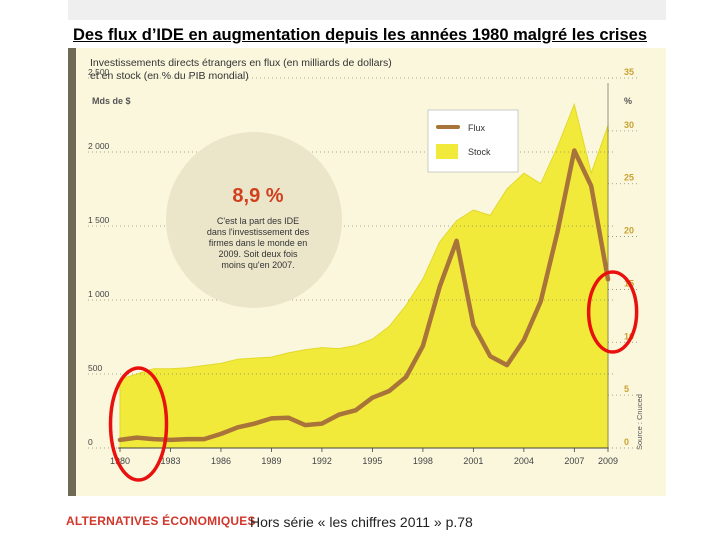  What do you see at coordinates (423, 461) in the screenshot?
I see `x-tick-label: 1998` at bounding box center [423, 461].